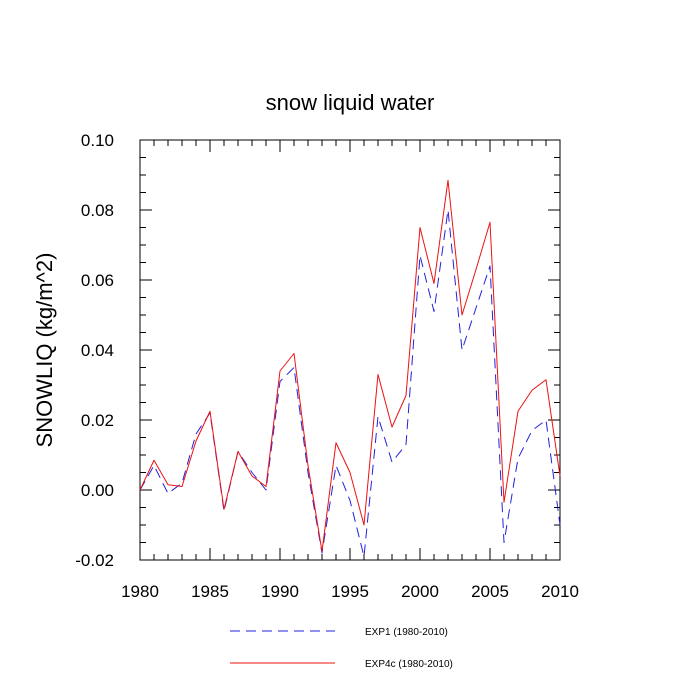 The image size is (700, 700). I want to click on x-tick-label: 1985, so click(210, 591).